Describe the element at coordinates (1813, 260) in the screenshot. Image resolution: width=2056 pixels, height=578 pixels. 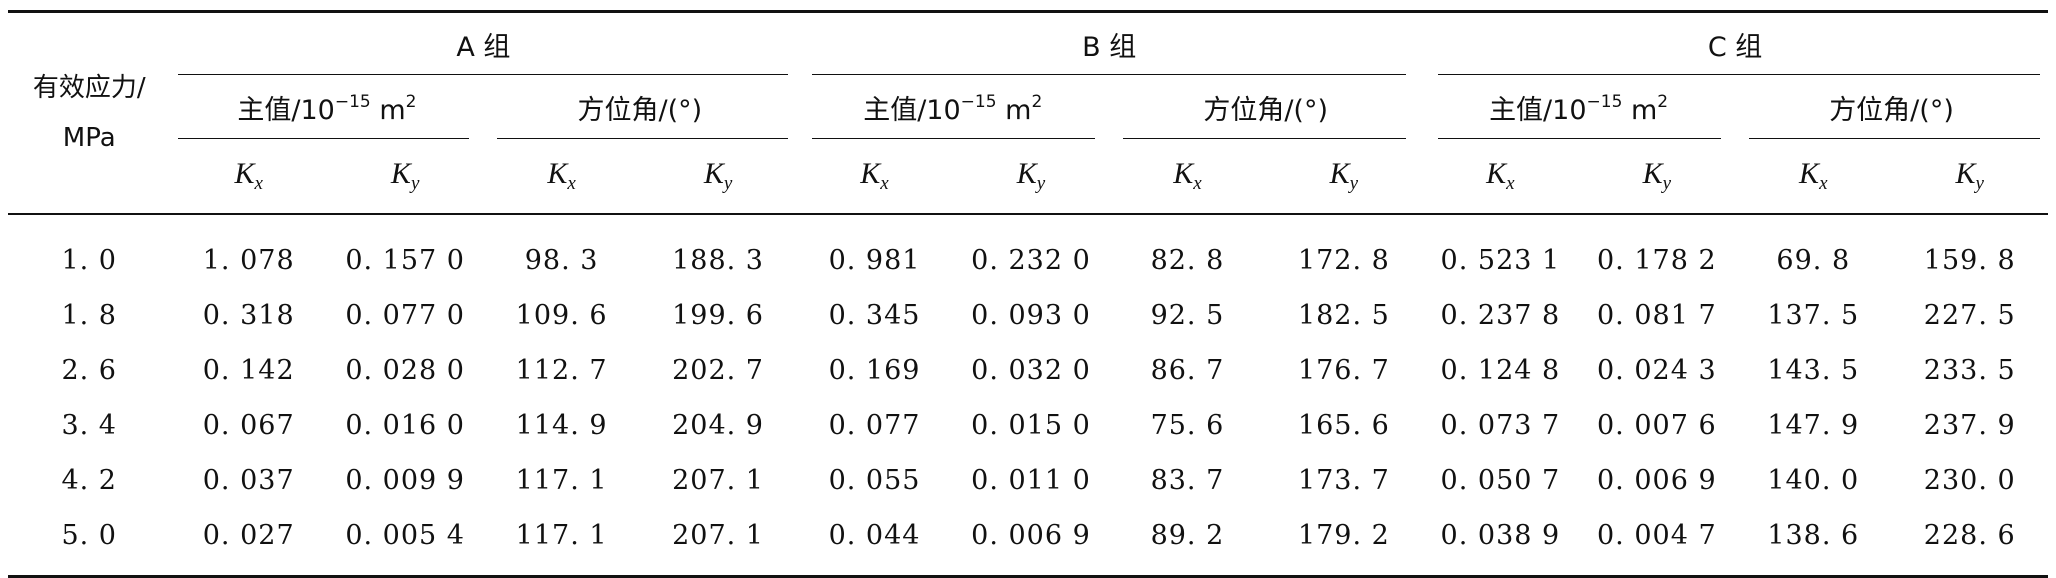
I see `cell-c-ax: 69. 8` at that location.